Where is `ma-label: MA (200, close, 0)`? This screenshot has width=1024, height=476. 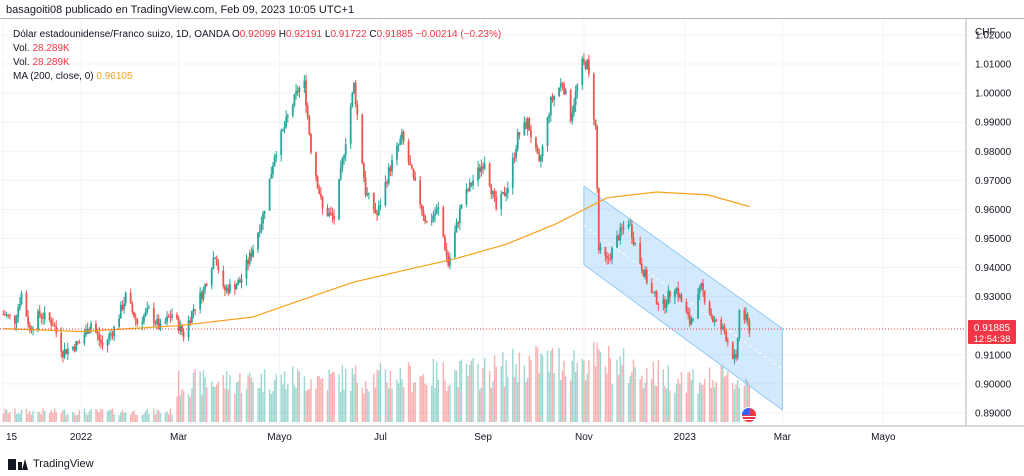 ma-label: MA (200, close, 0) is located at coordinates (53, 76).